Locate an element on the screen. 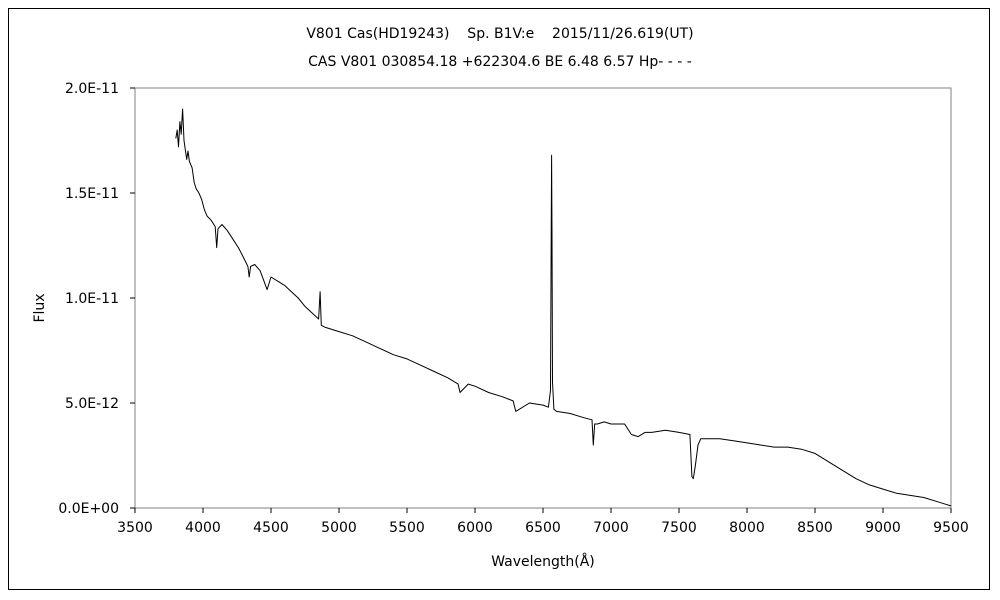 This screenshot has width=1000, height=600. x-tick-label: 9500 is located at coordinates (951, 528).